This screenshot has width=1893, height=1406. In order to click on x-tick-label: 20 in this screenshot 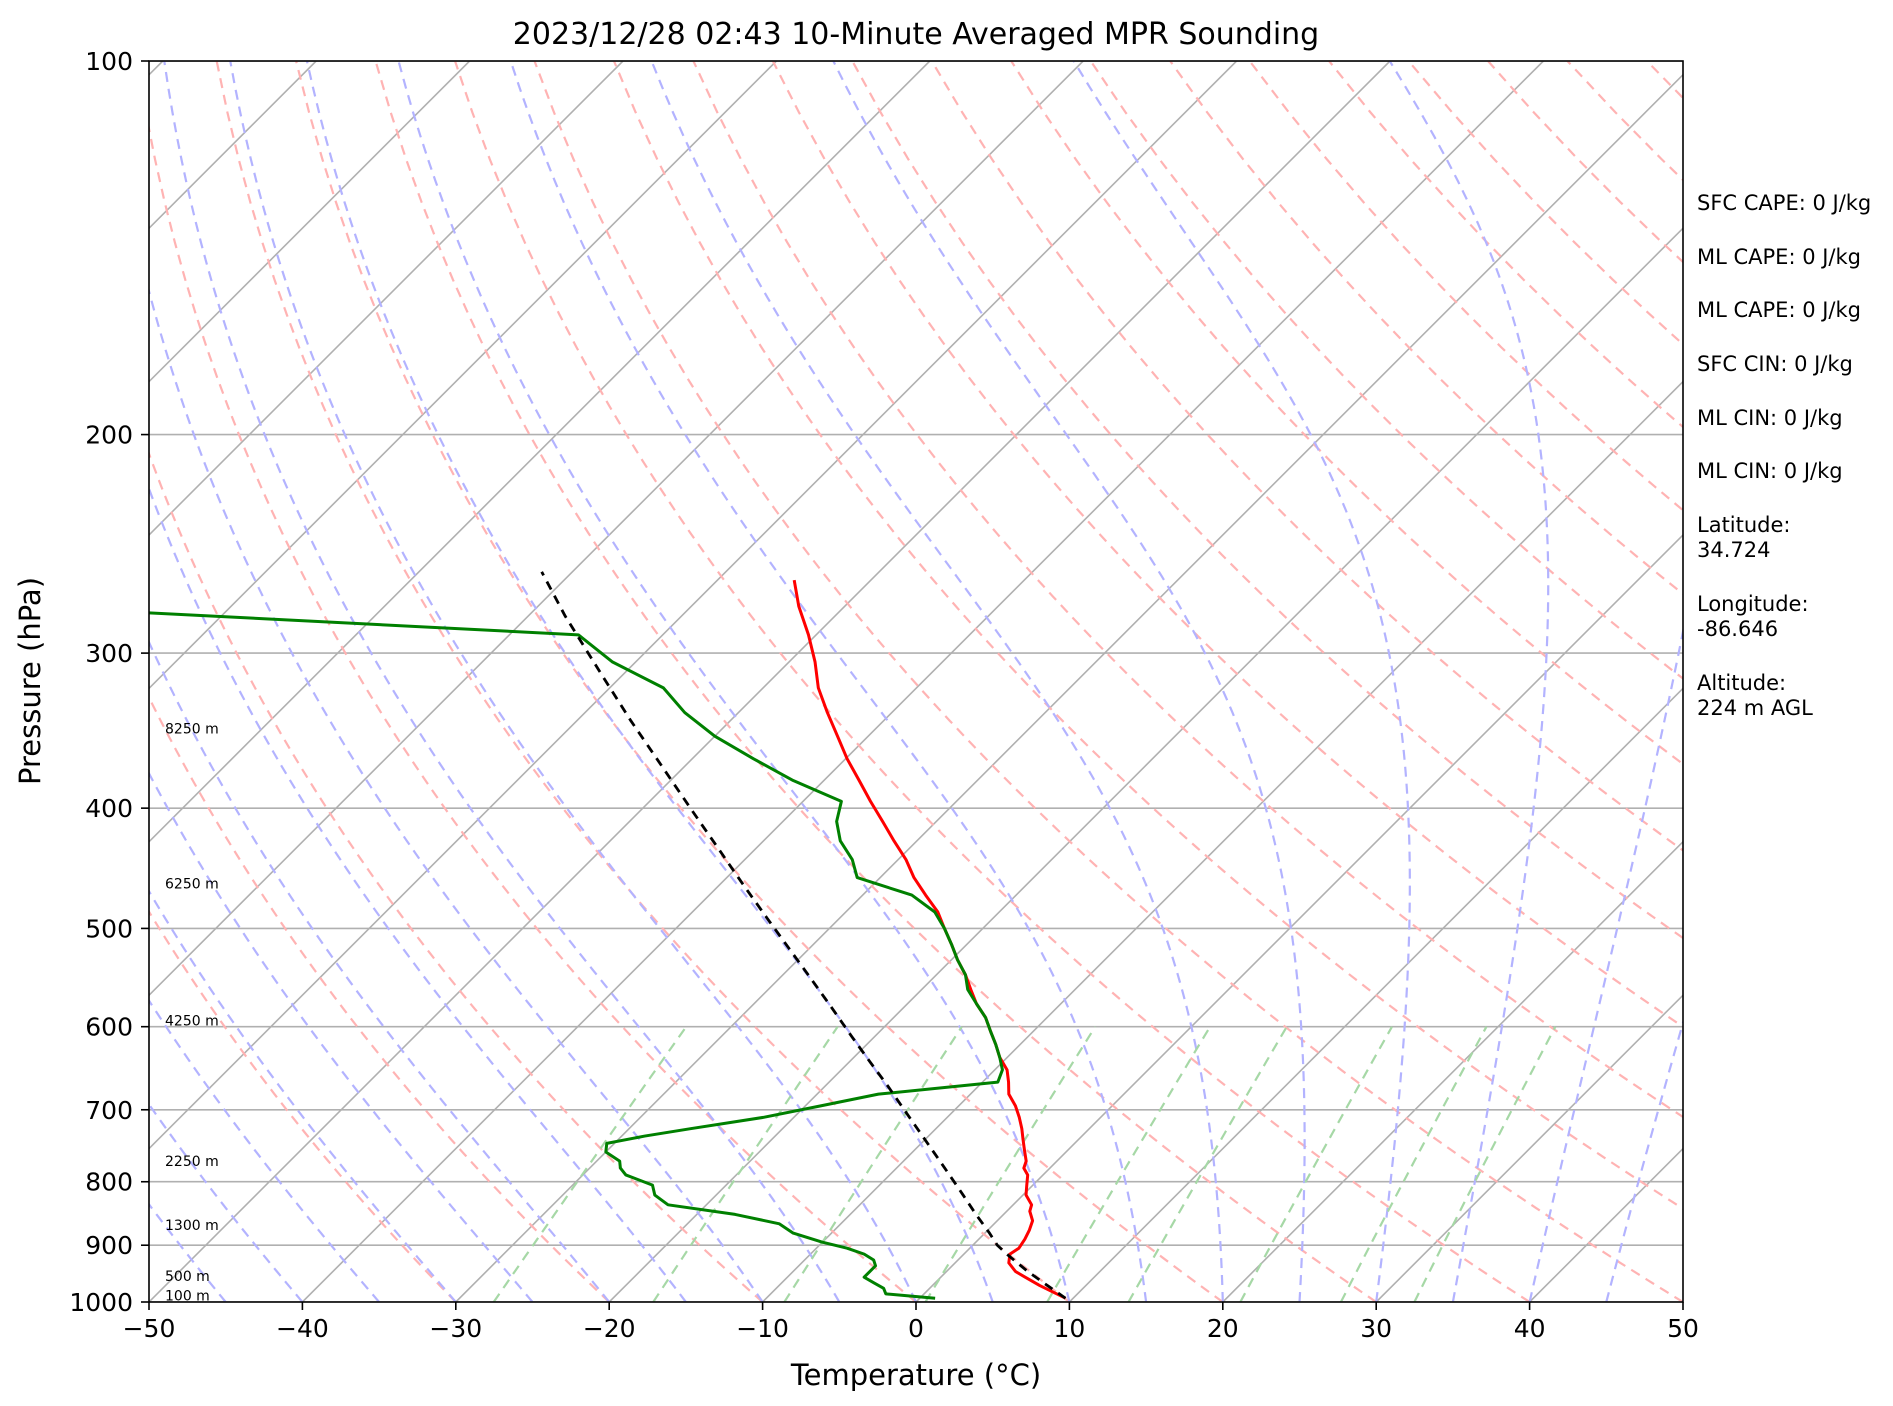, I will do `click(1223, 1328)`.